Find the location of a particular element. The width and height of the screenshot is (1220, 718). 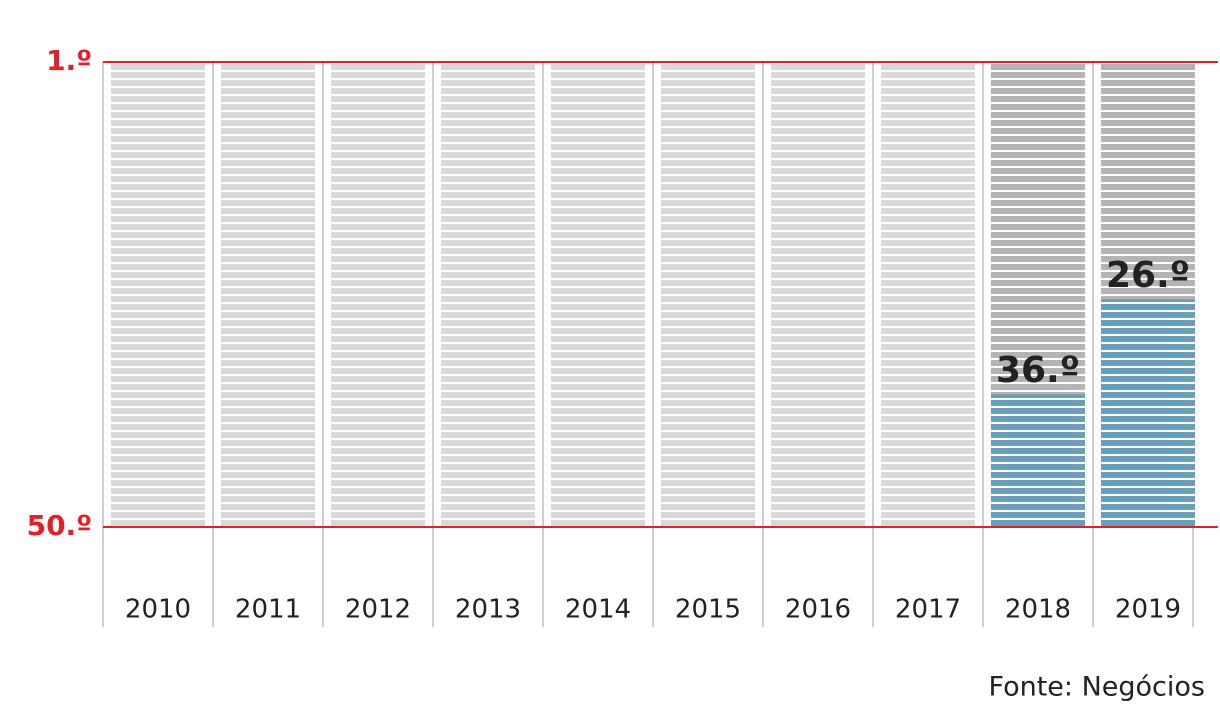

y-tick-label: 50.º is located at coordinates (59, 525).